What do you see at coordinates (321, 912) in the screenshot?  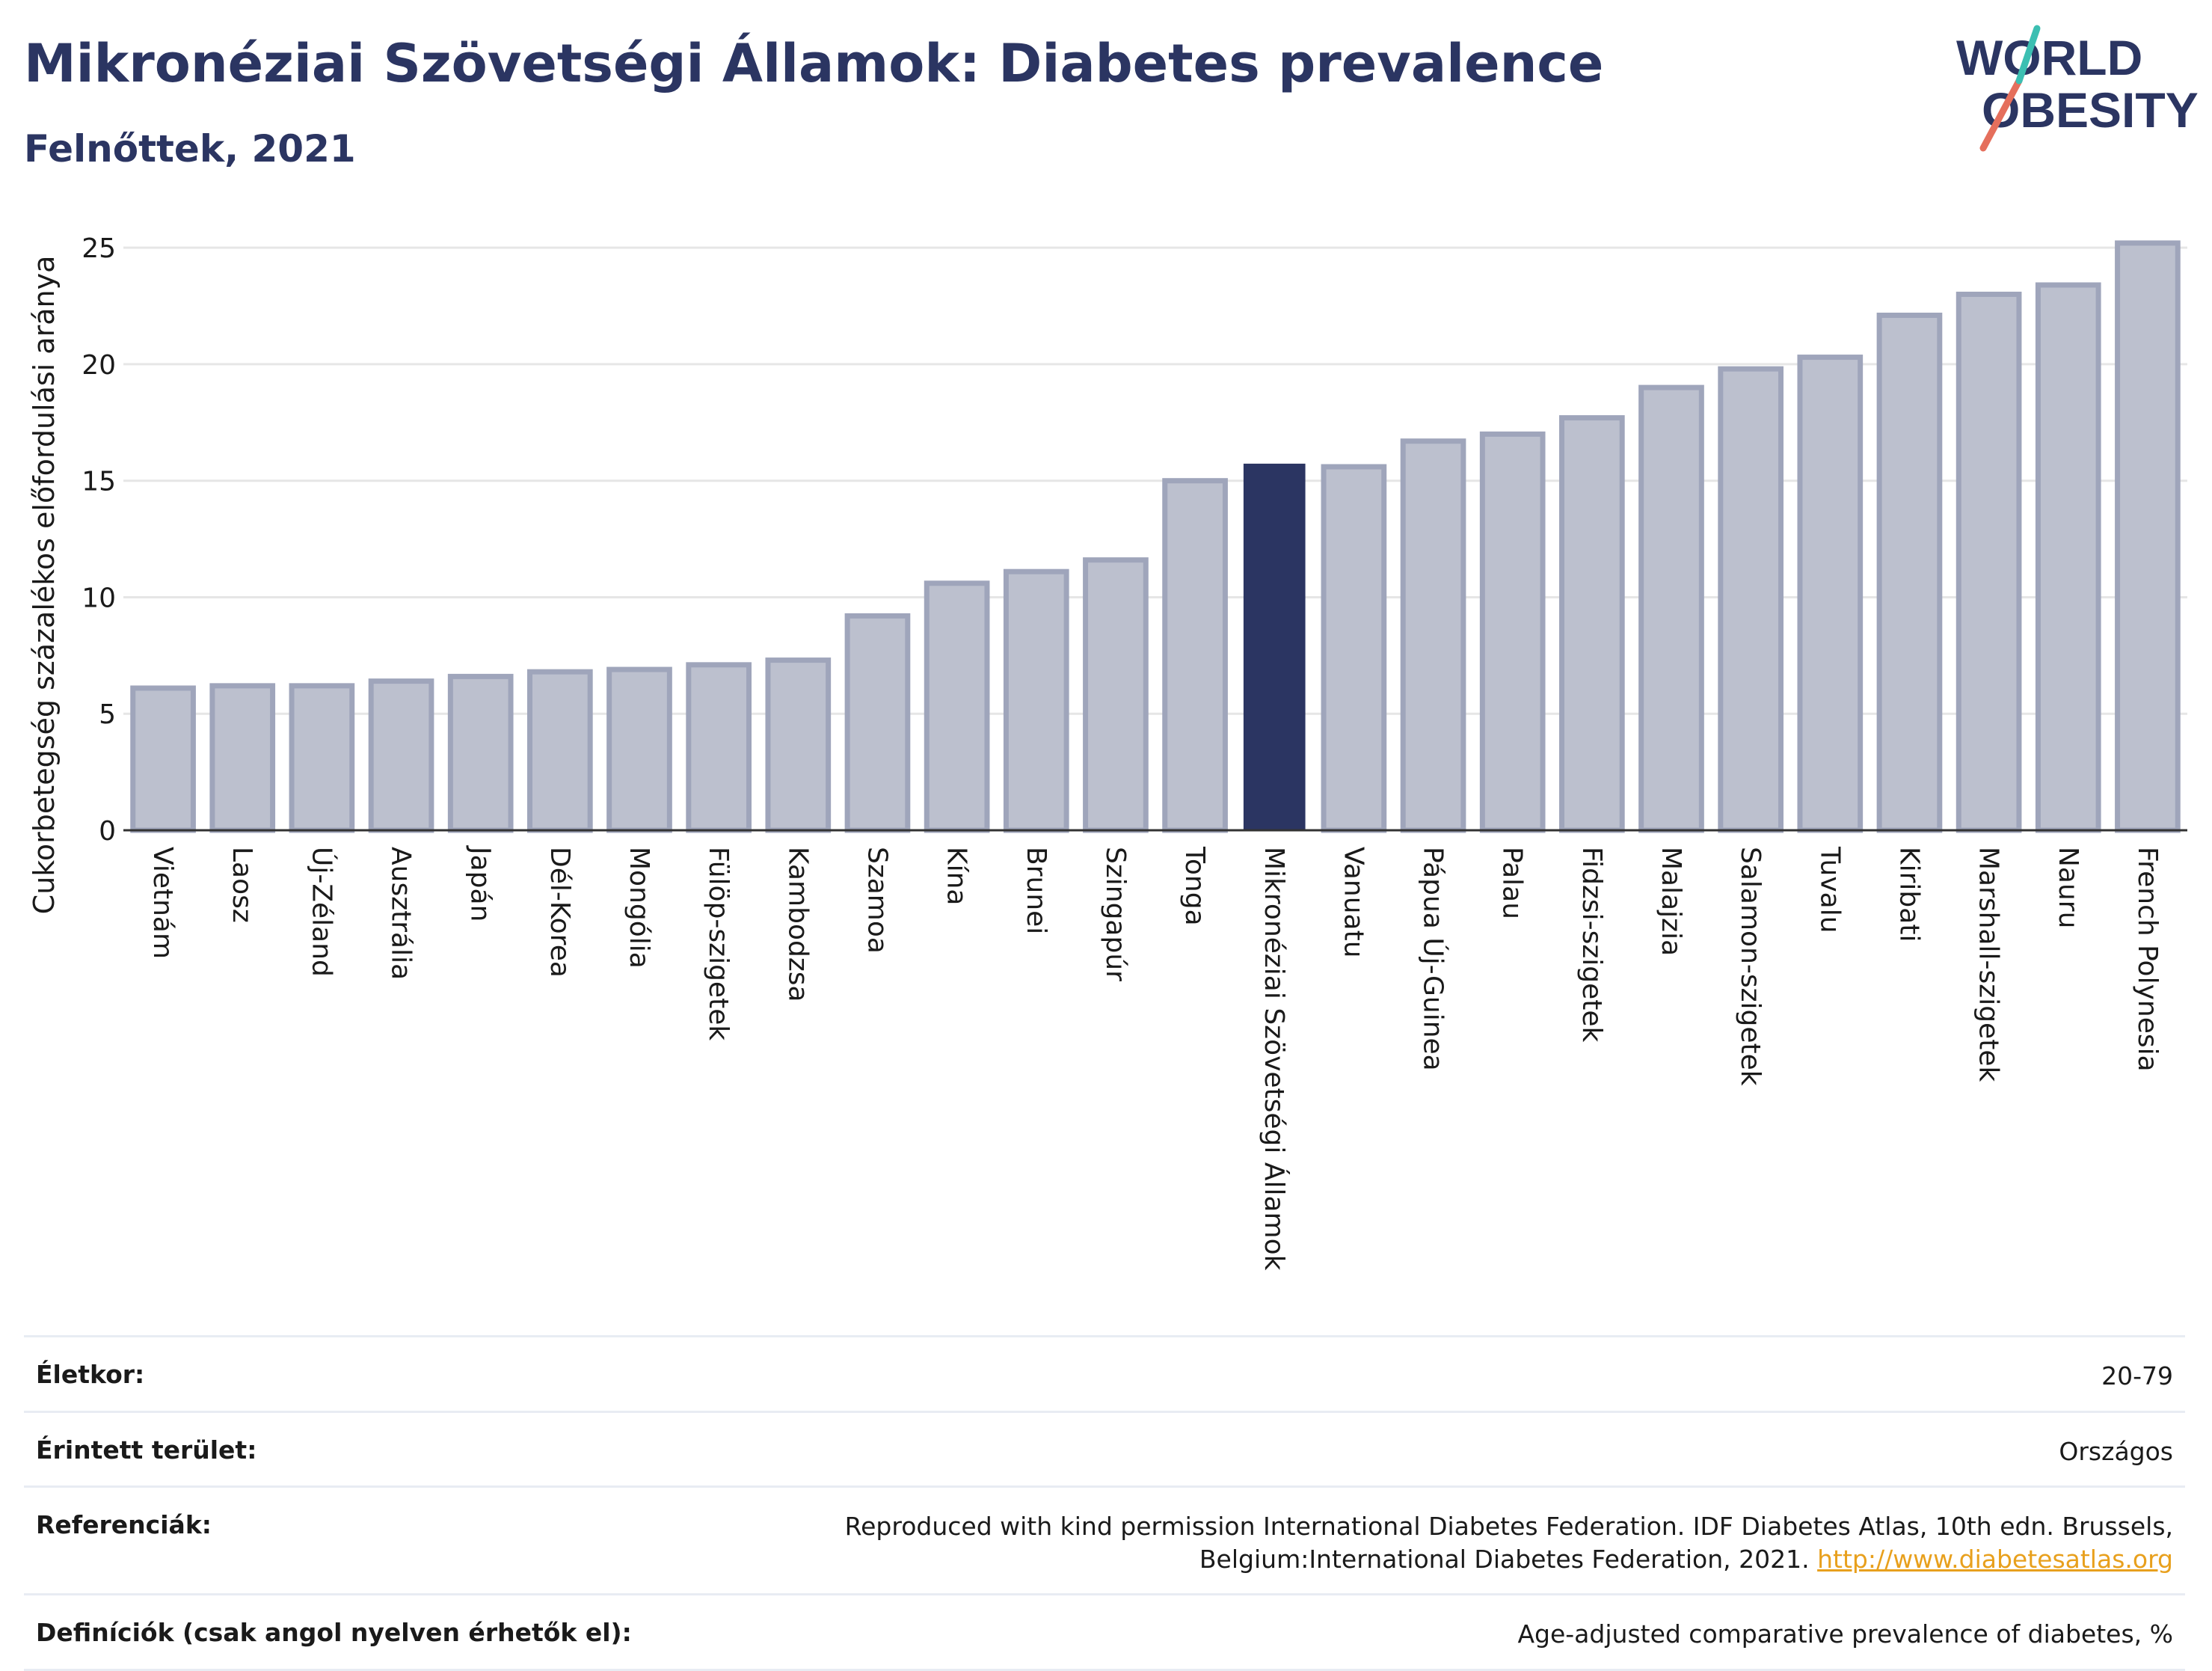 I see `x-tick-label: Új-Zéland` at bounding box center [321, 912].